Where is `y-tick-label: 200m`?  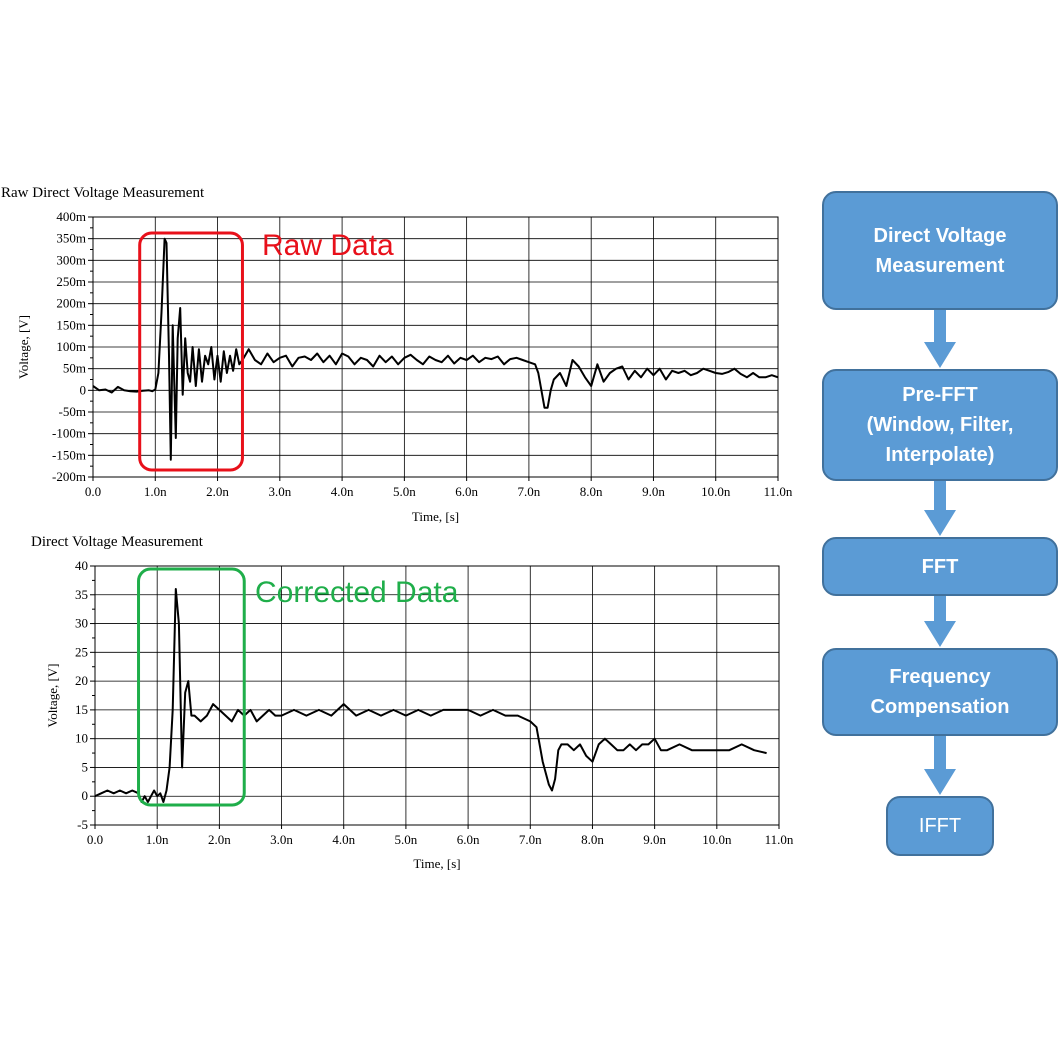 y-tick-label: 200m is located at coordinates (71, 303).